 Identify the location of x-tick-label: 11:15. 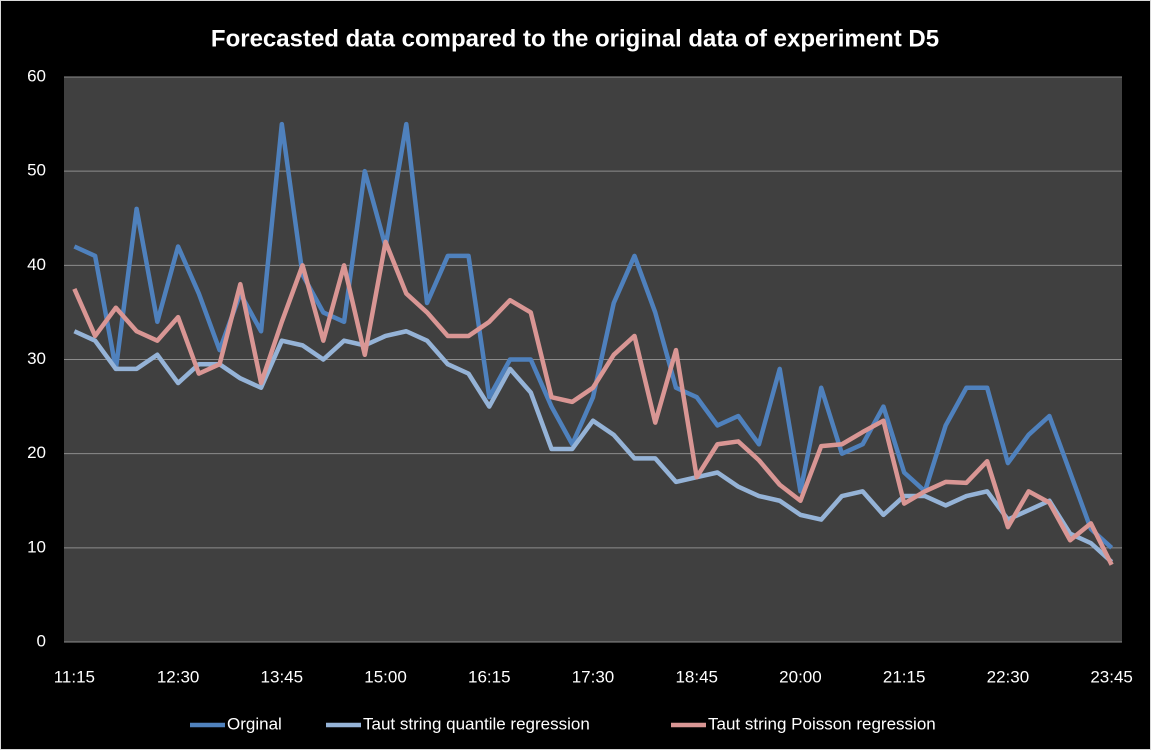
(74, 676).